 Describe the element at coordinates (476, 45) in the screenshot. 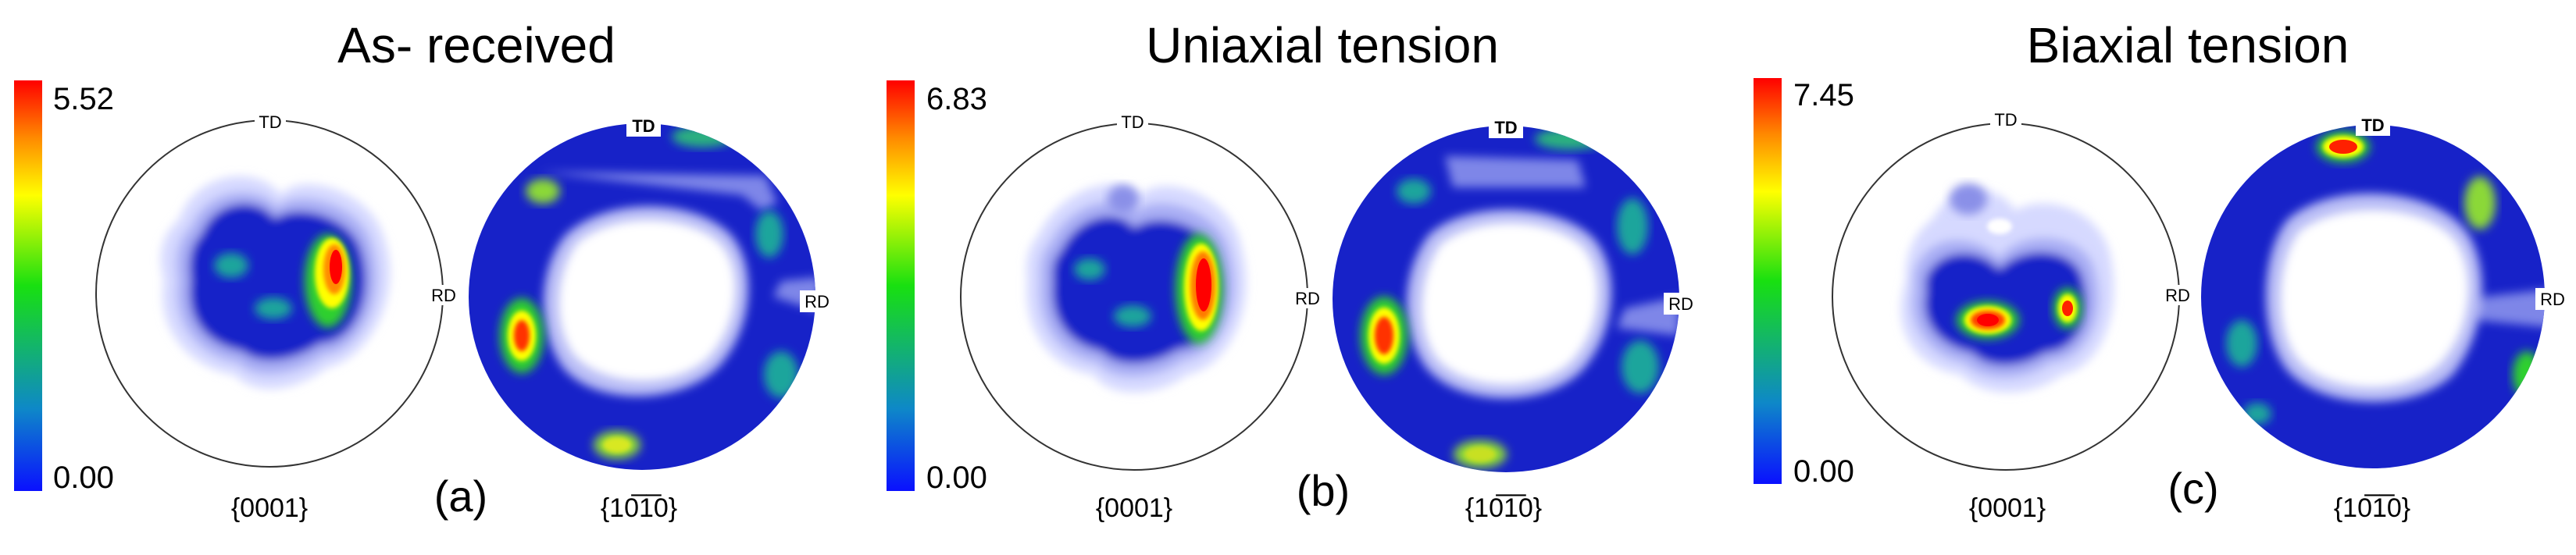

I see `panel-title: As- received` at that location.